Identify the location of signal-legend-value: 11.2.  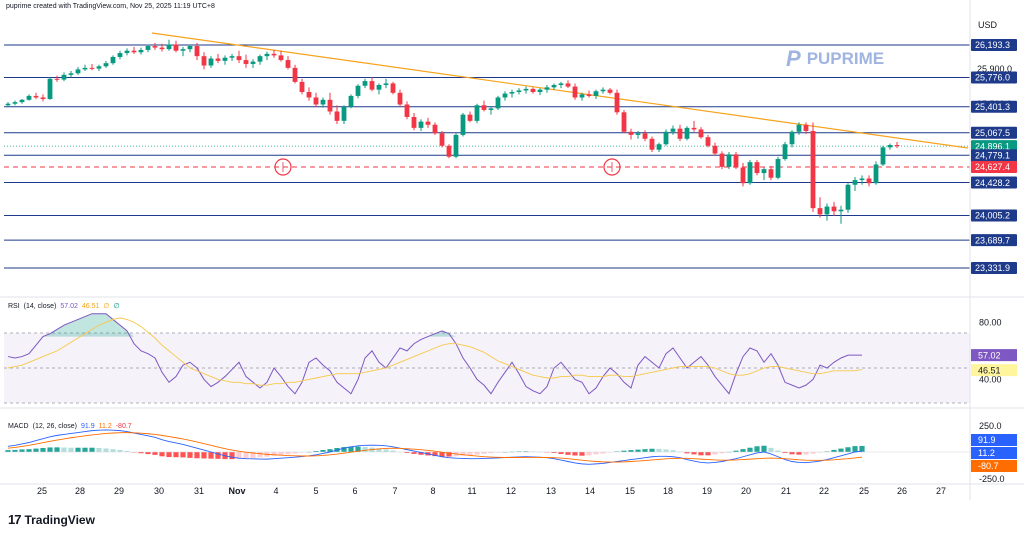
(105, 426).